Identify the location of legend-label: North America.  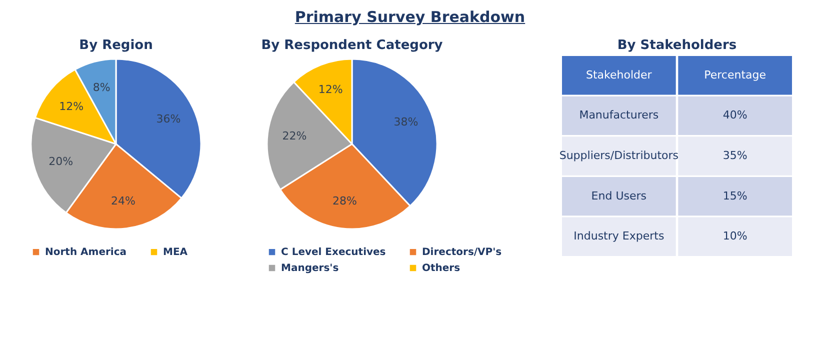
(86, 252).